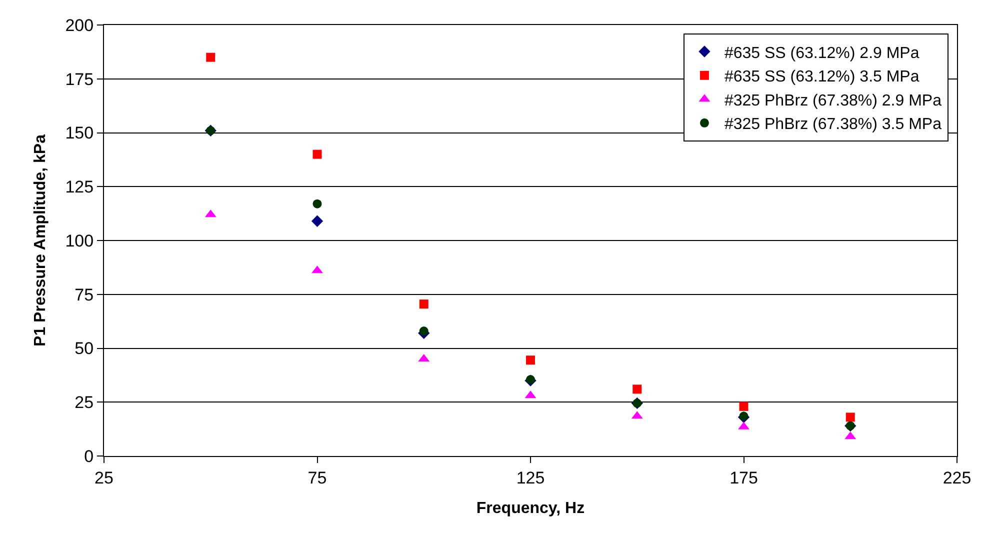 This screenshot has width=983, height=535. I want to click on y-tick-label: 25, so click(84, 402).